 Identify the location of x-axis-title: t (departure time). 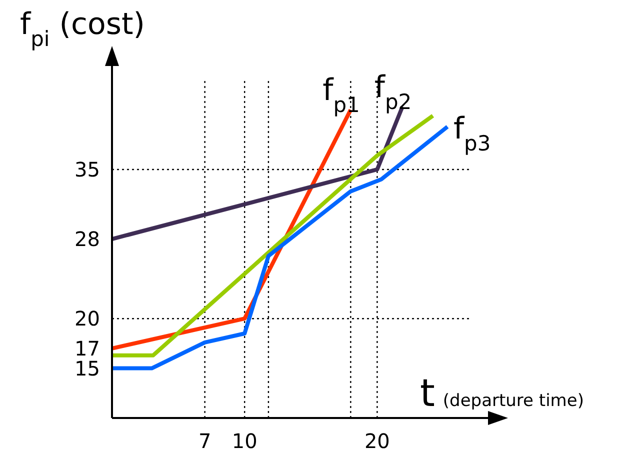
(502, 393).